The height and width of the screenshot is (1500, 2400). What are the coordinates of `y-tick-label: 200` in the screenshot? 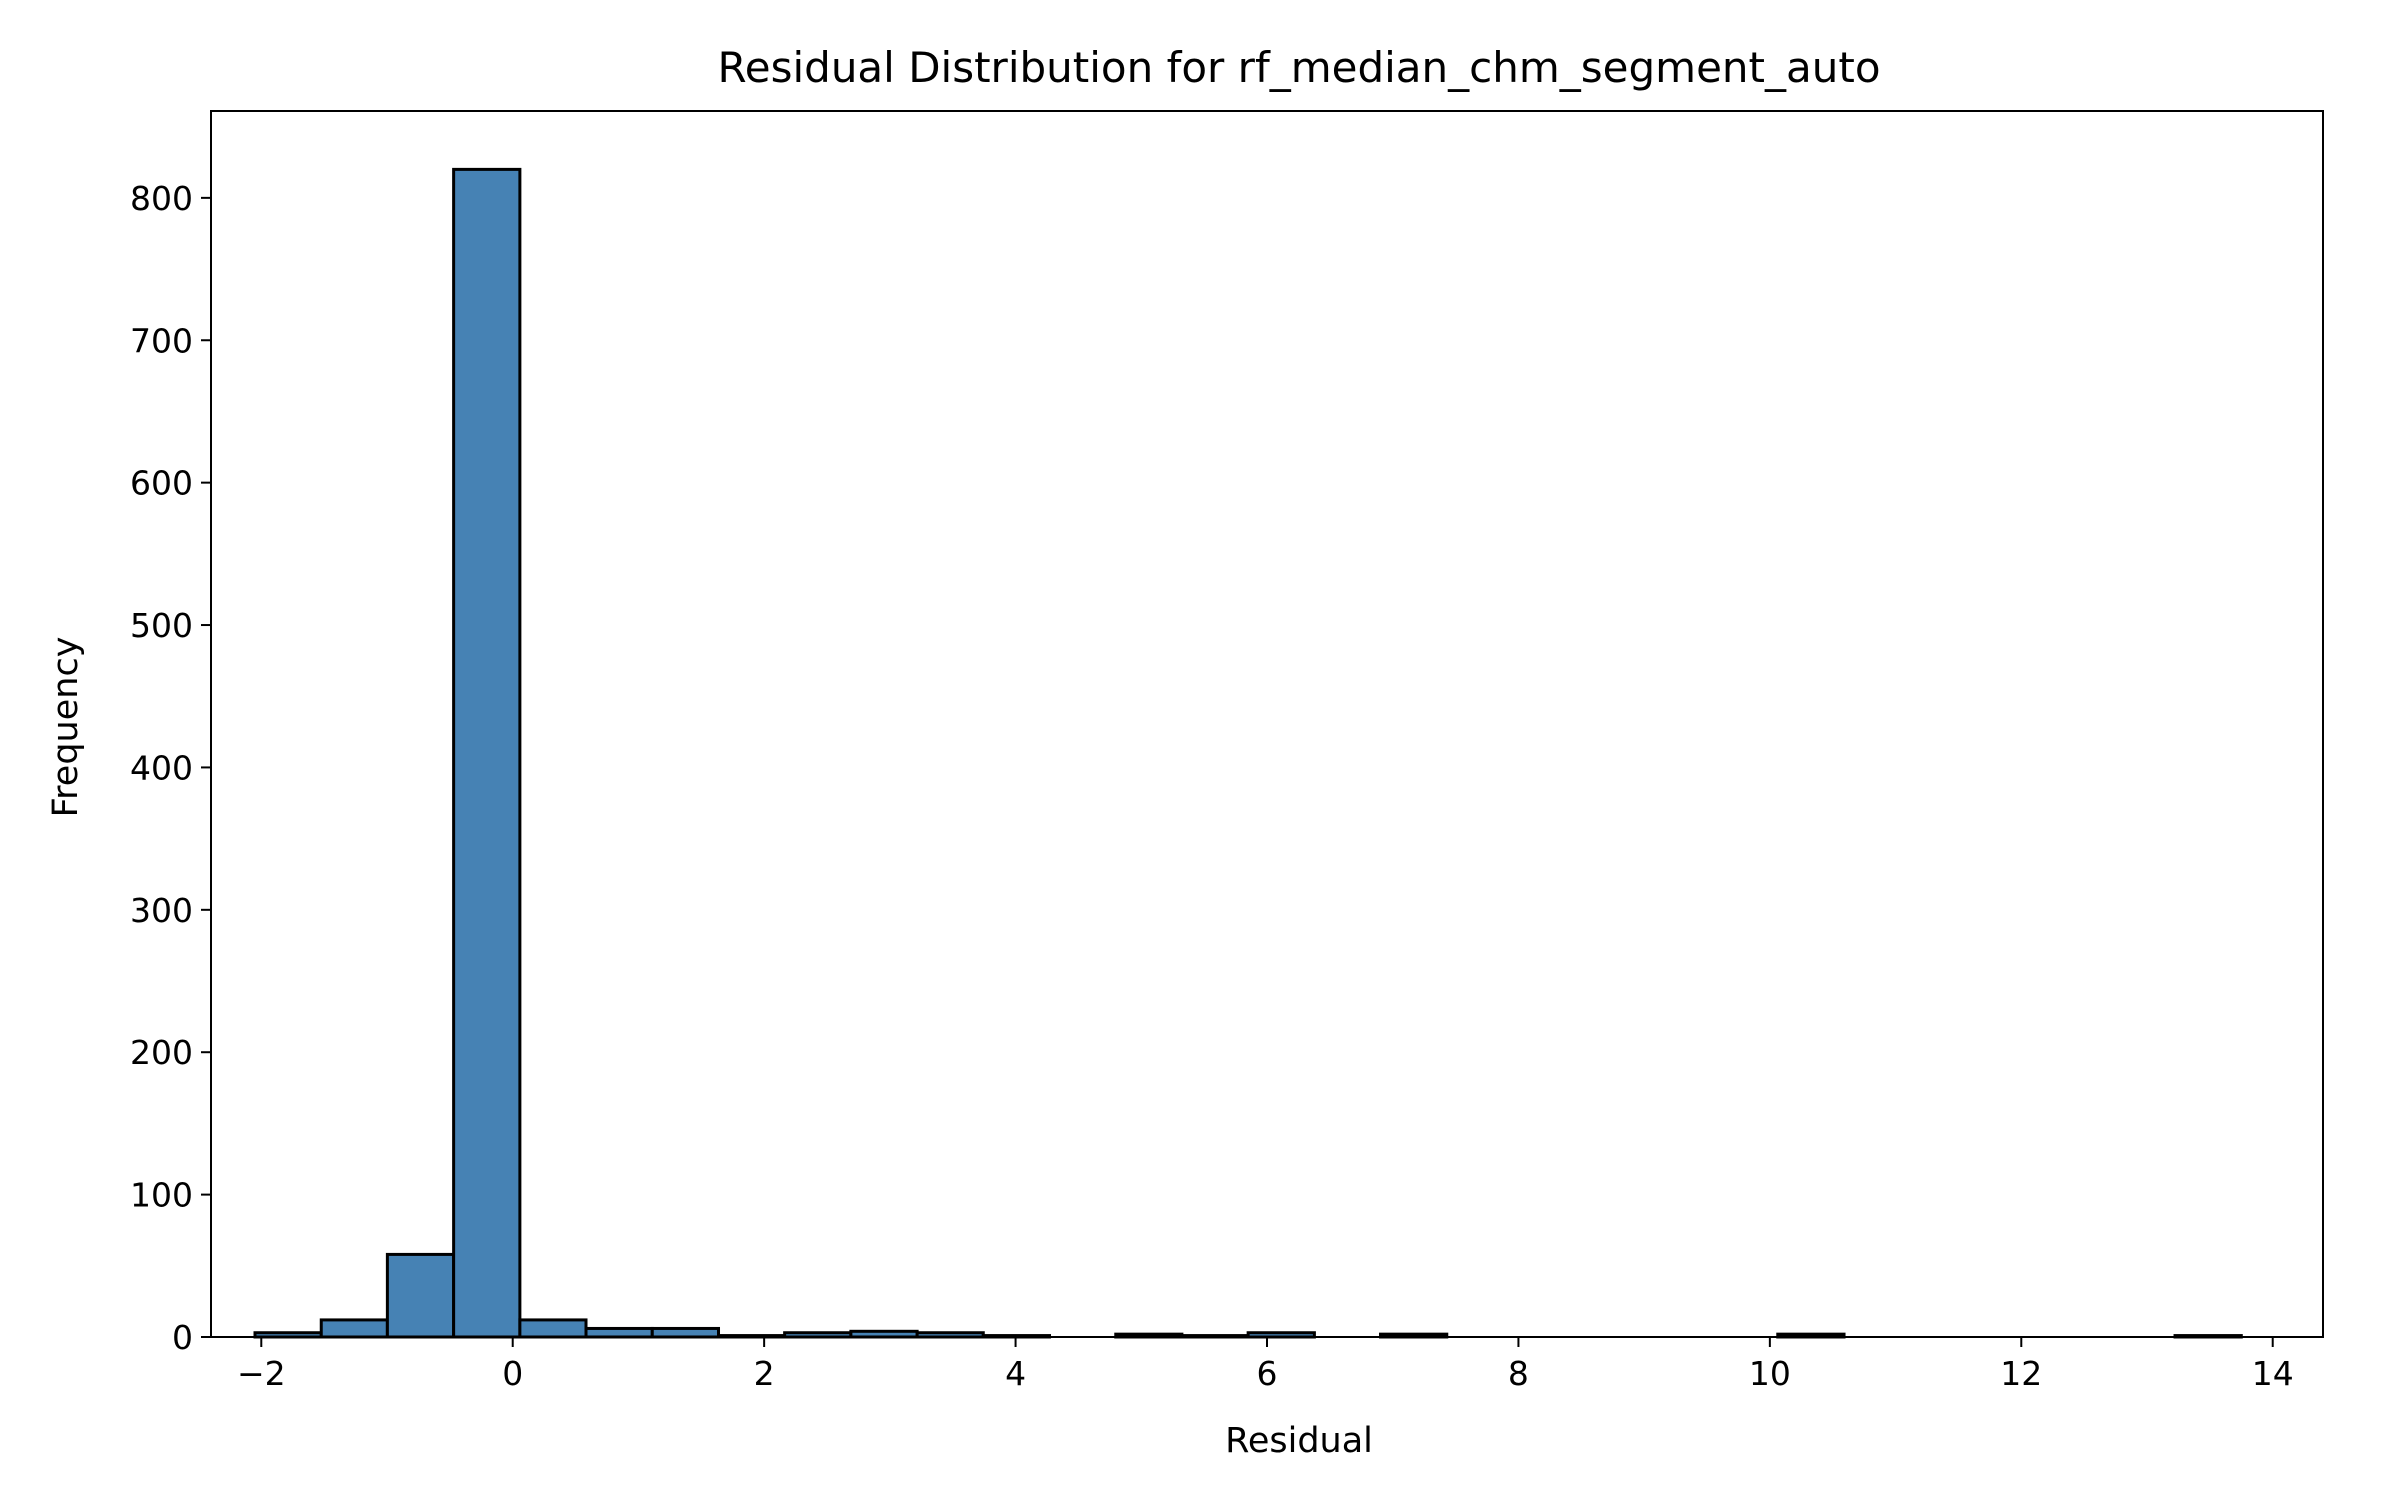 It's located at (161, 1052).